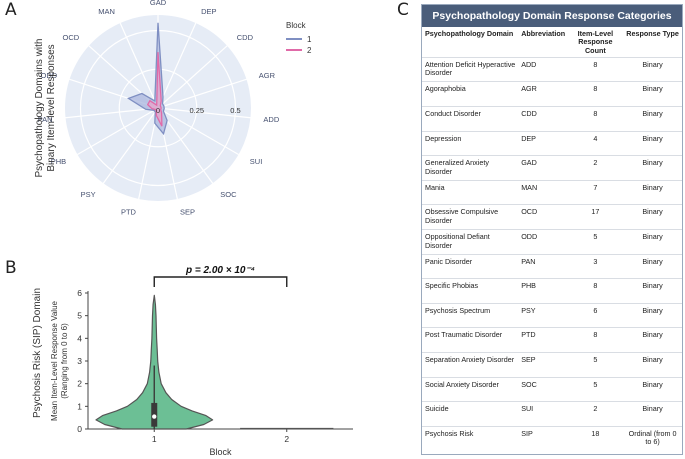 Image resolution: width=685 pixels, height=459 pixels. What do you see at coordinates (64, 361) in the screenshot?
I see `violin-inner-y-label-2: (Ranging from 0 to 6)` at bounding box center [64, 361].